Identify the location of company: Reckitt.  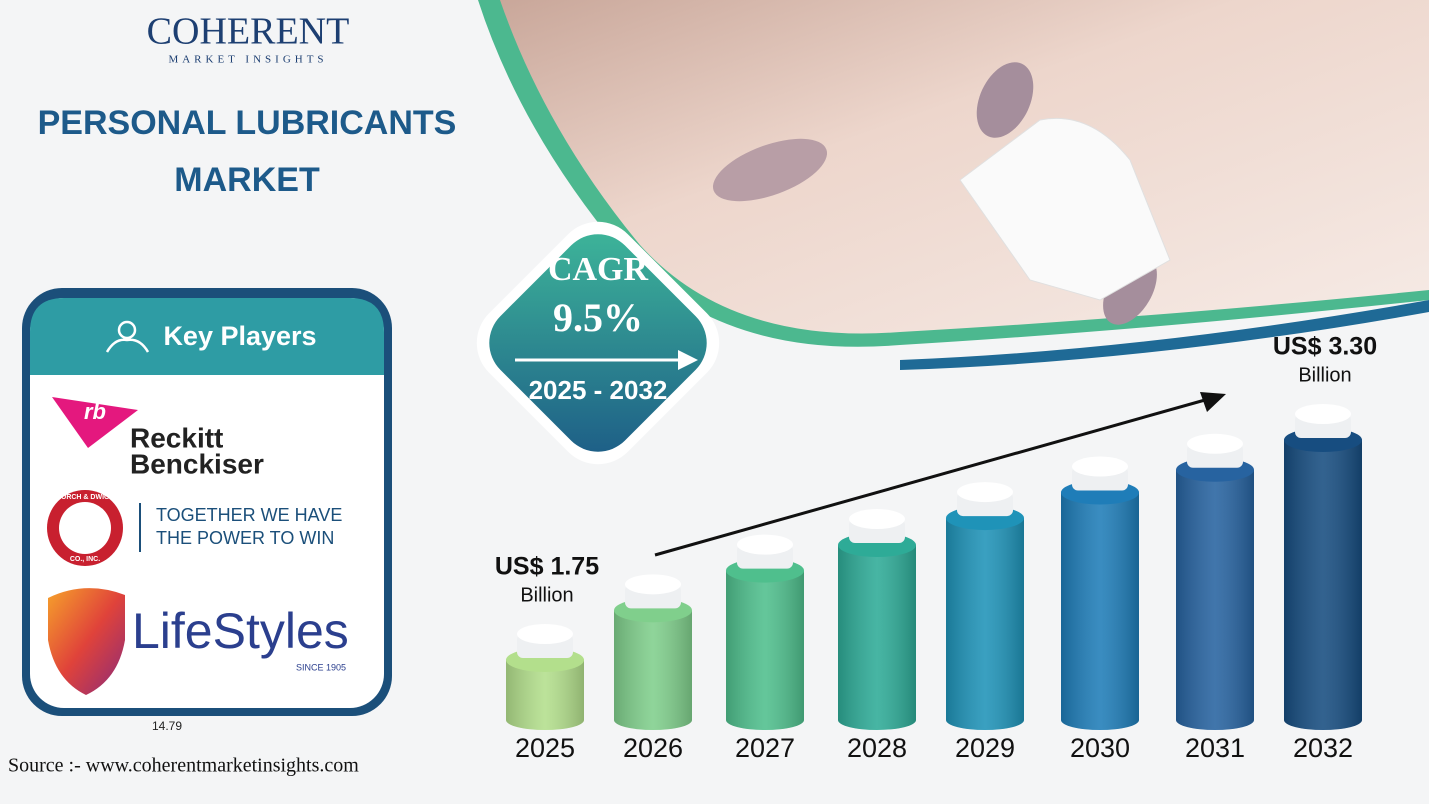
(176, 437).